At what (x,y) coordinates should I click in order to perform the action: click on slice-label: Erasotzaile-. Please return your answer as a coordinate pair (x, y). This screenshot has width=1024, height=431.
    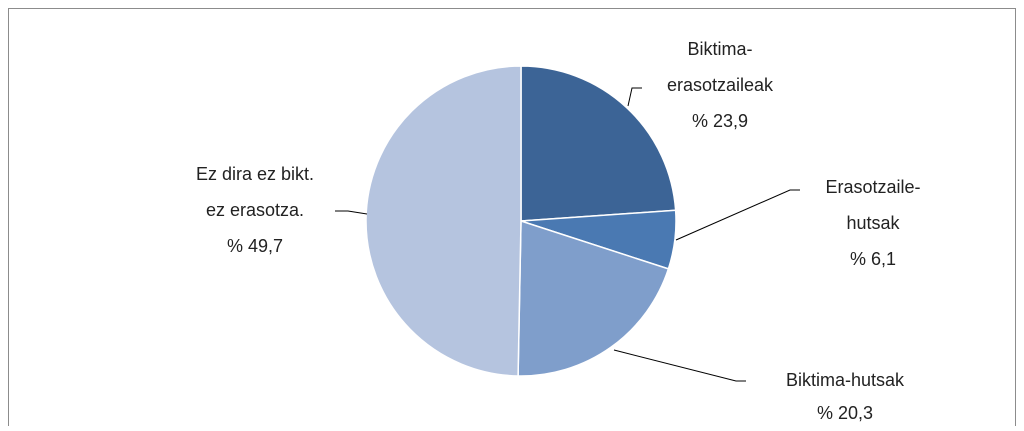
    Looking at the image, I should click on (872, 187).